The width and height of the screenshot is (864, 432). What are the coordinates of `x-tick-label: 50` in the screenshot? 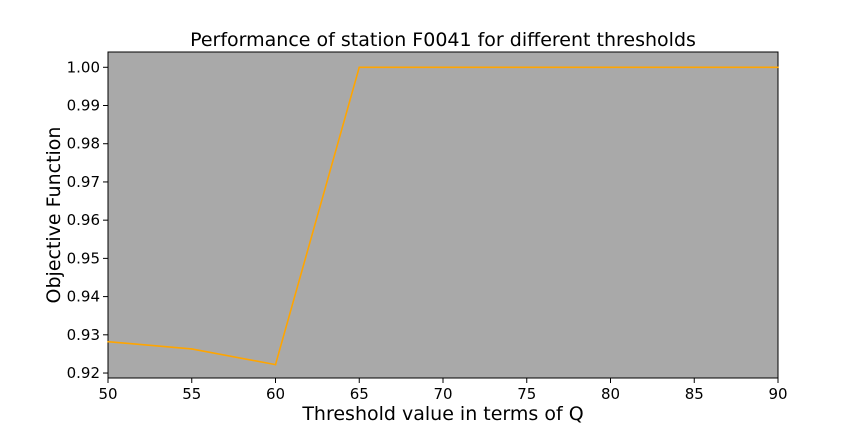 It's located at (107, 394).